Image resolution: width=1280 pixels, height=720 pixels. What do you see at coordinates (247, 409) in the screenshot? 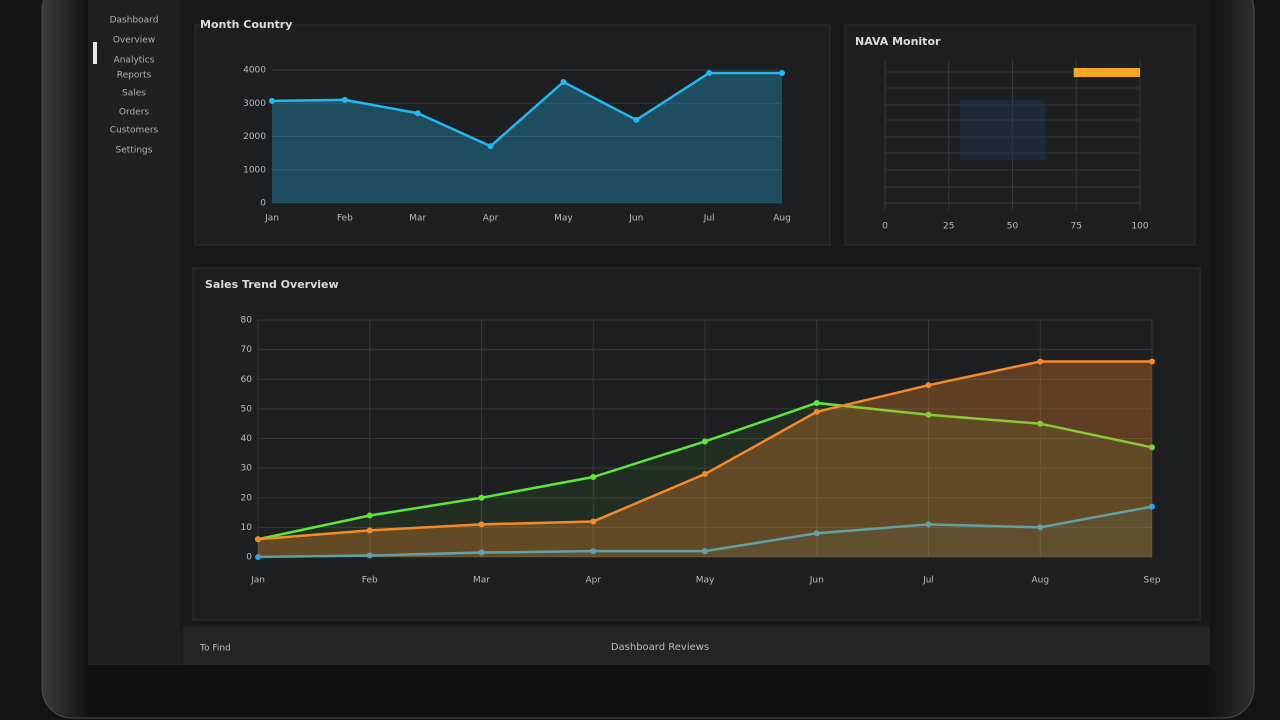
I see `y-tick-label: 50` at bounding box center [247, 409].